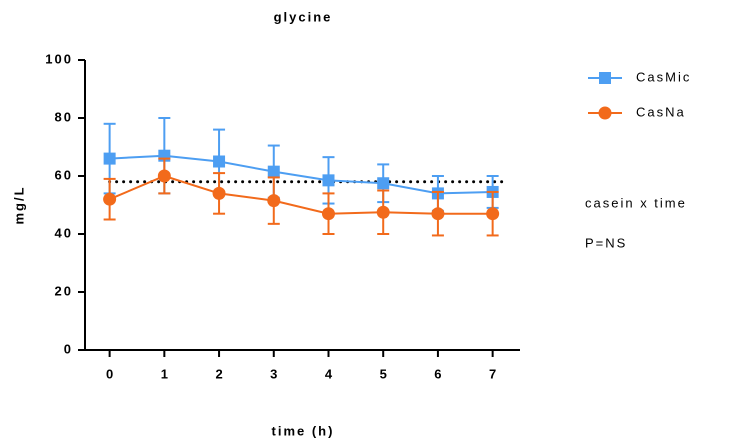 Image resolution: width=745 pixels, height=445 pixels. I want to click on x-tick-label: 5, so click(384, 373).